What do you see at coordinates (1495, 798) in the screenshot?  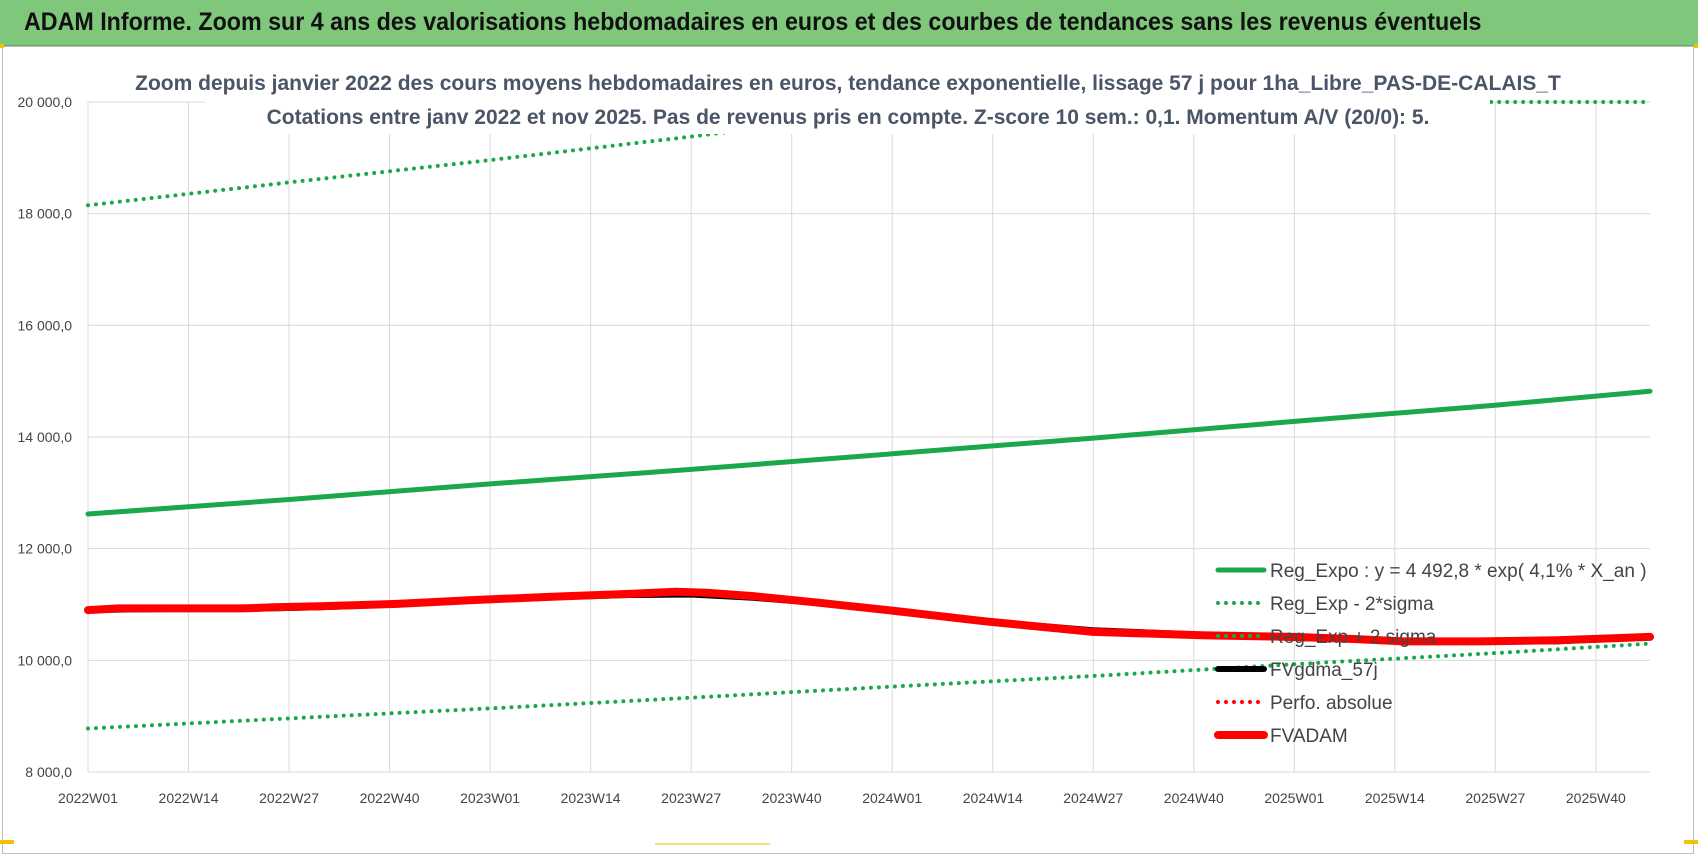 I see `x-tick-label: 2025W27` at bounding box center [1495, 798].